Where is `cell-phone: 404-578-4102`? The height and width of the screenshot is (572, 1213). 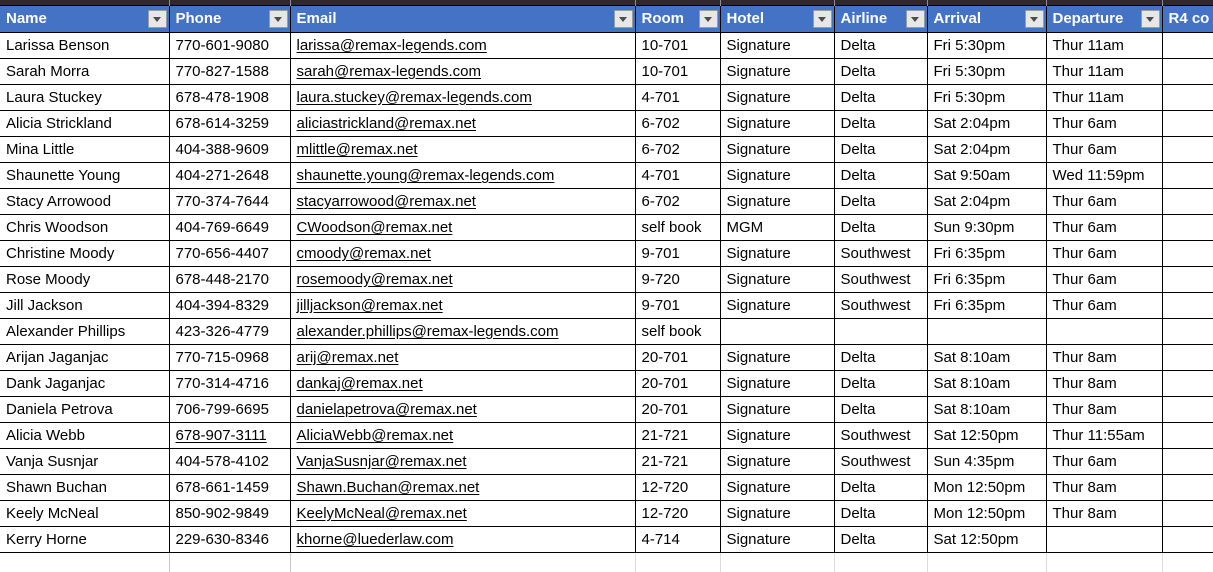
cell-phone: 404-578-4102 is located at coordinates (229, 461).